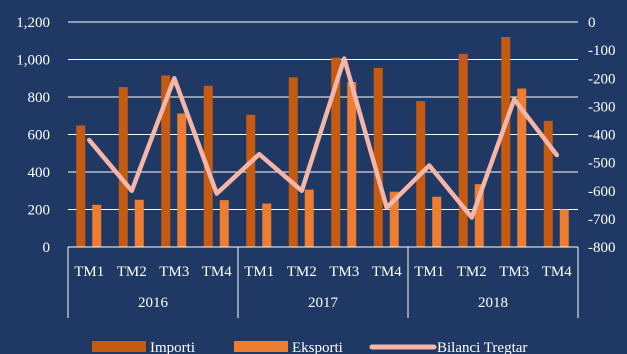  I want to click on y-tick-label-right: -700, so click(602, 220).